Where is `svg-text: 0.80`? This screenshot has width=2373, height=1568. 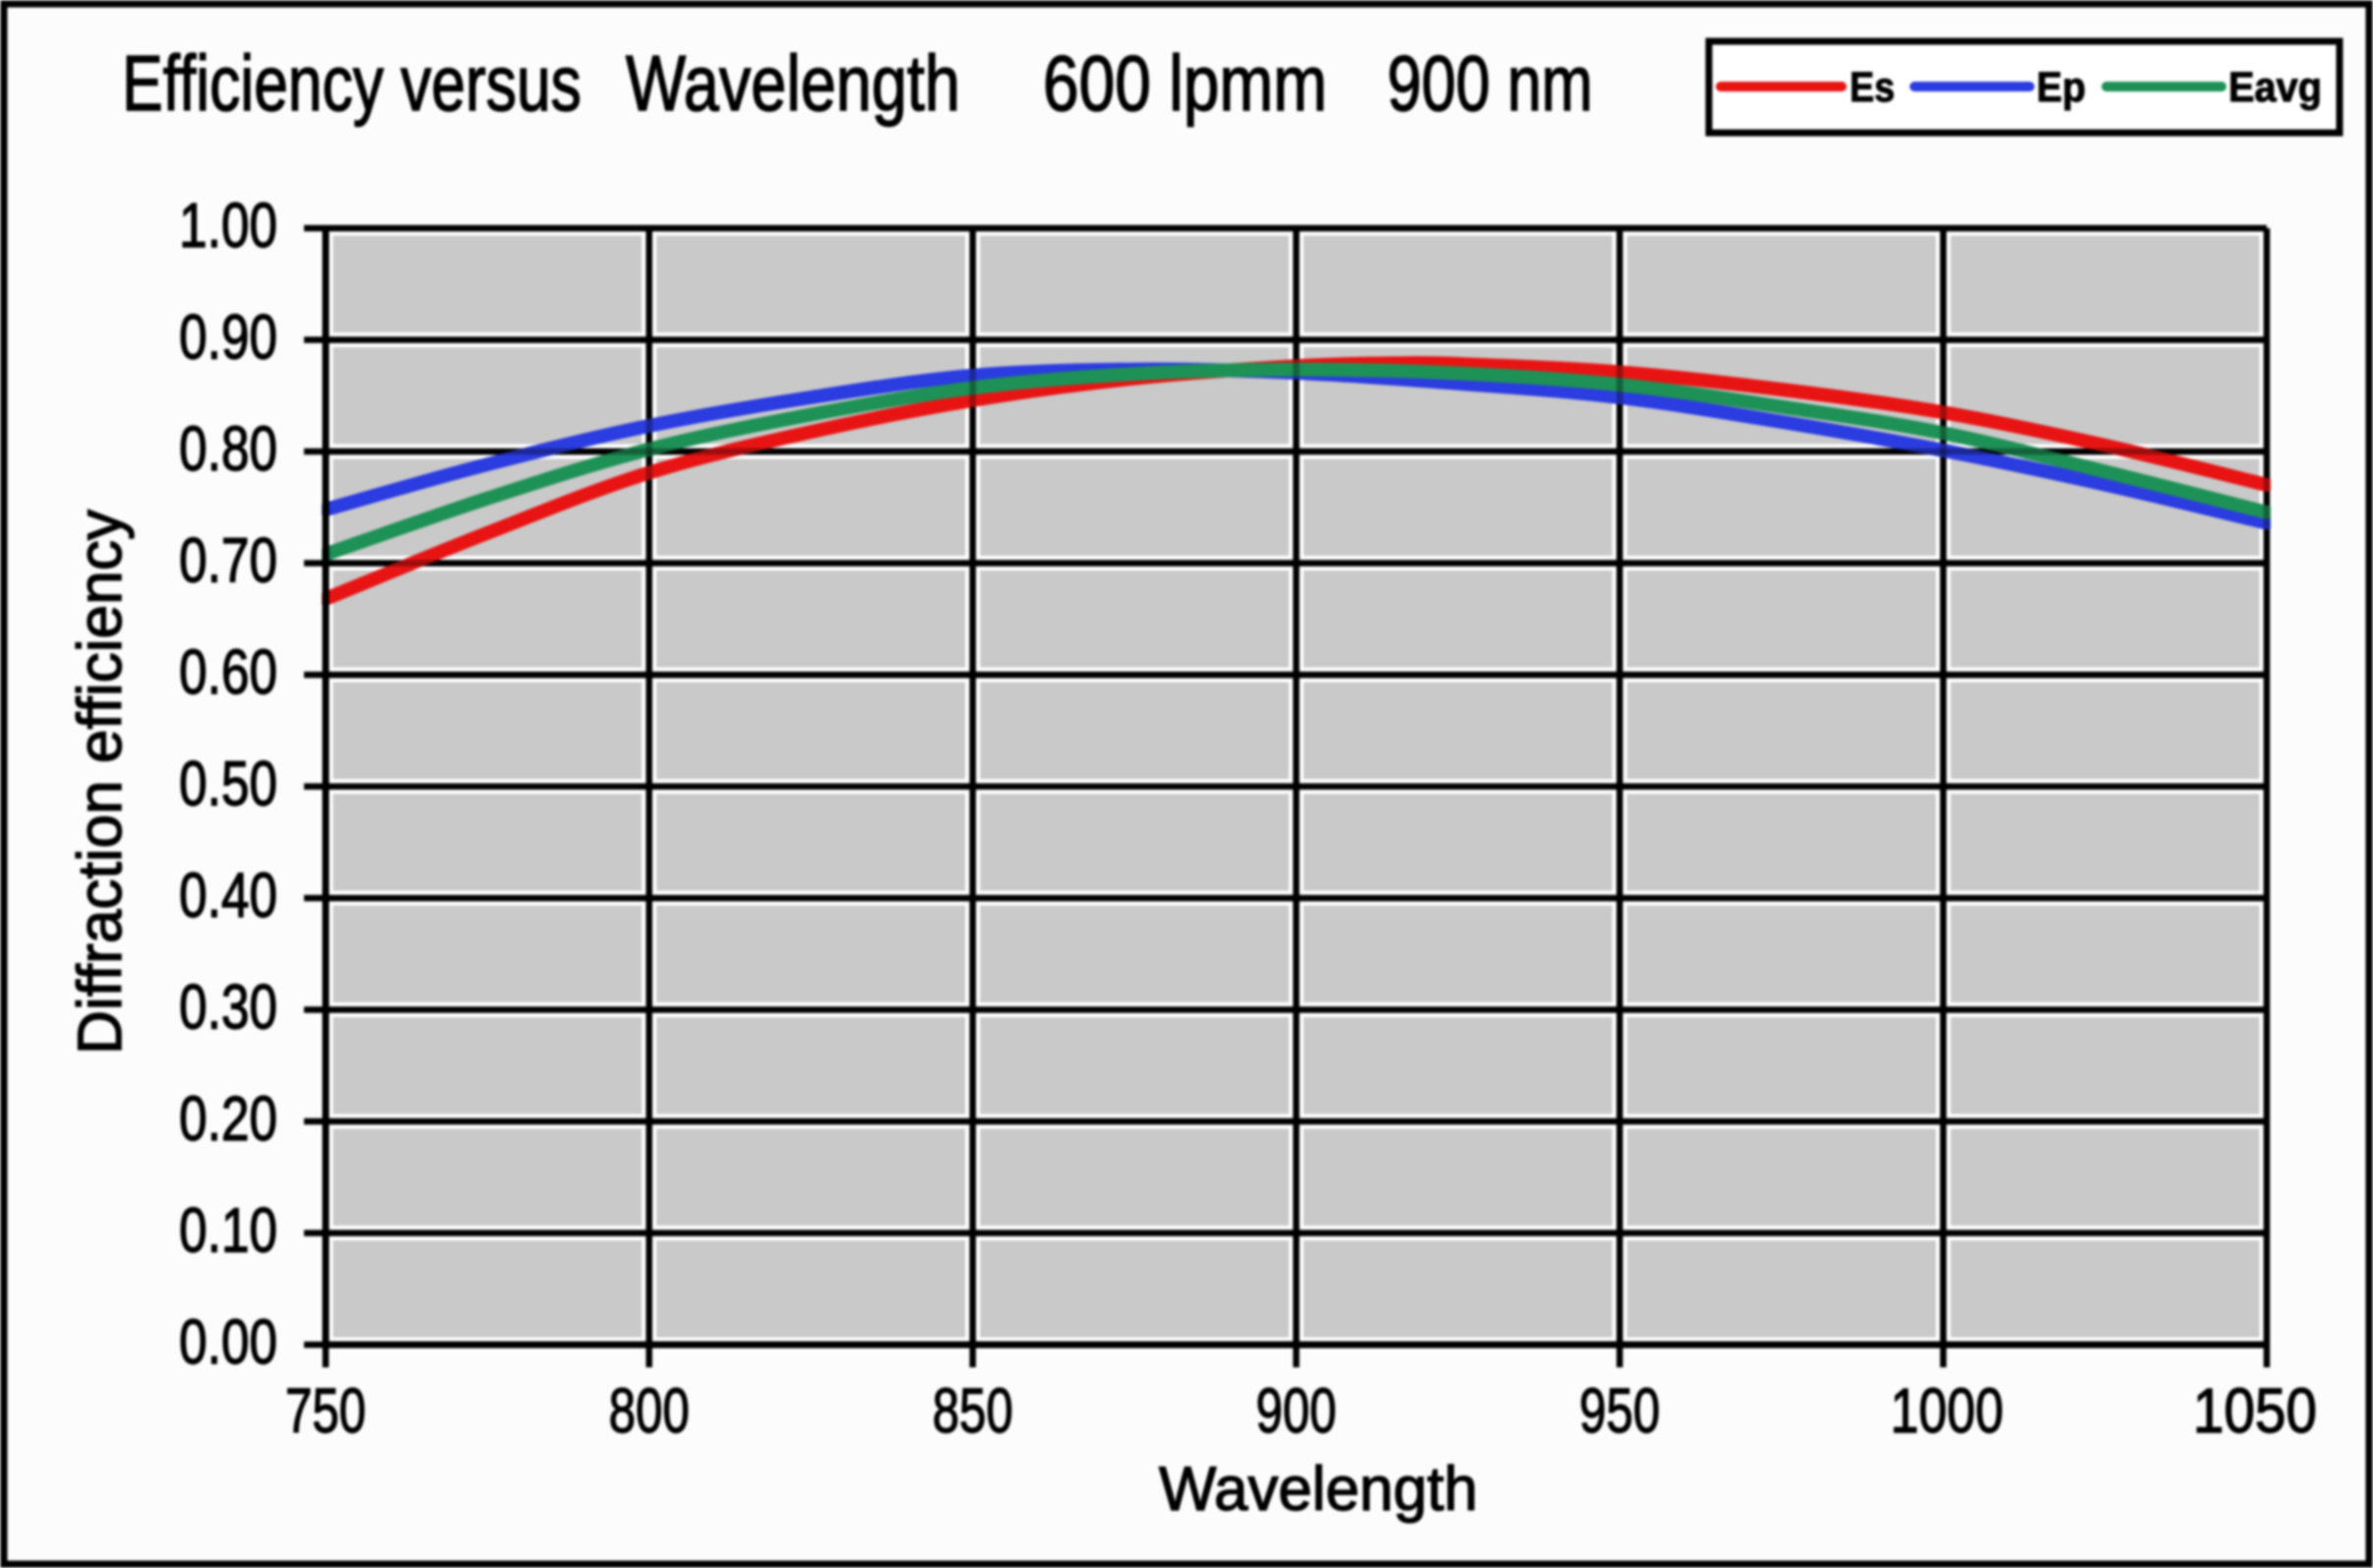
svg-text: 0.80 is located at coordinates (228, 448).